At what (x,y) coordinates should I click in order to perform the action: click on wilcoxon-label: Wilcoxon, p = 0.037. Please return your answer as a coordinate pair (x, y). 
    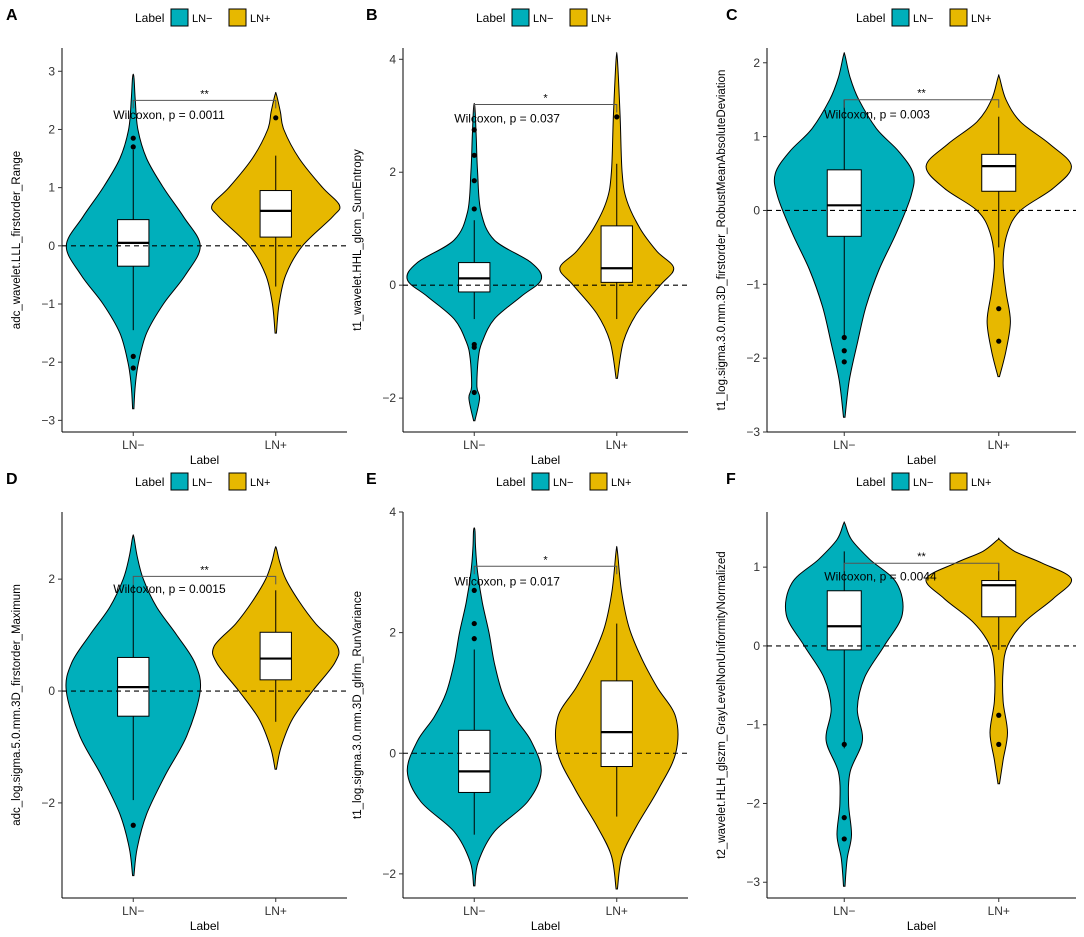
    Looking at the image, I should click on (507, 119).